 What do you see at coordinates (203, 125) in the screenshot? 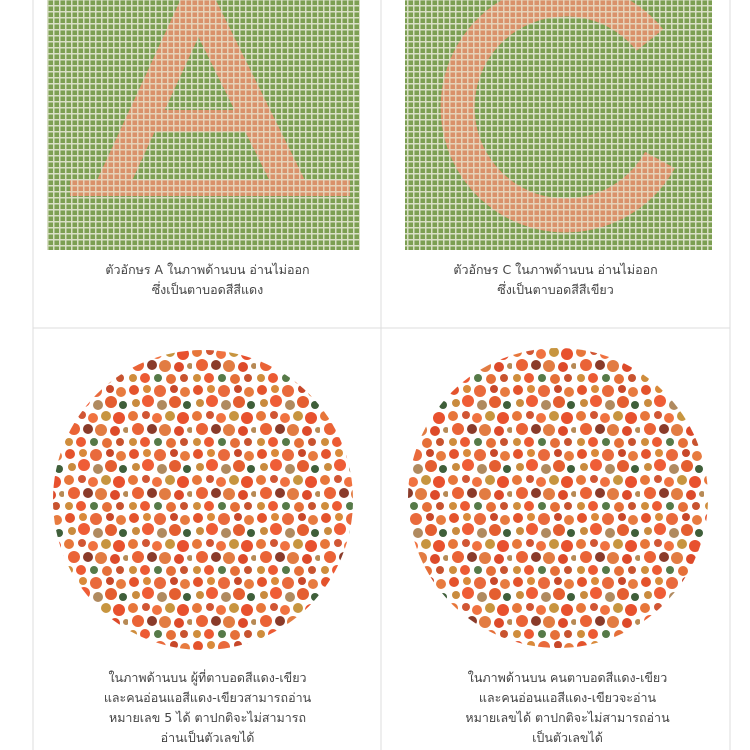
I see `plate-a` at bounding box center [203, 125].